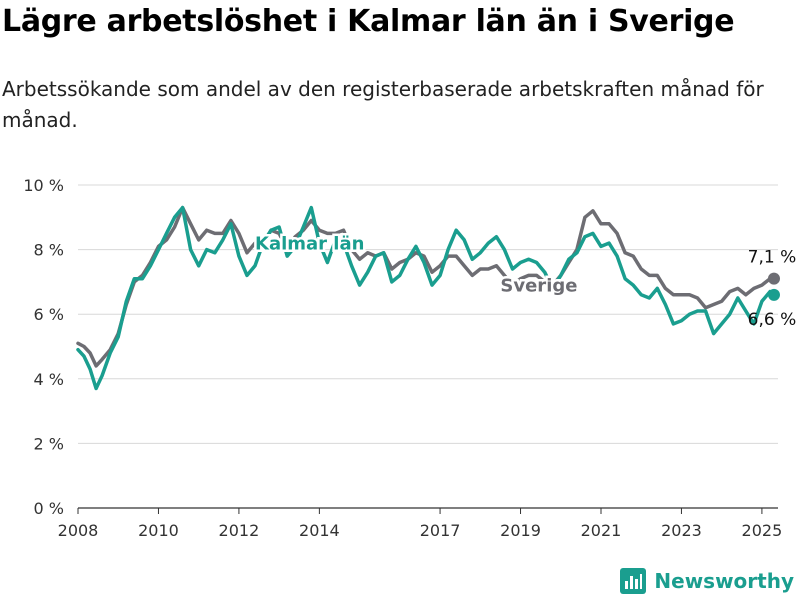 The height and width of the screenshot is (600, 800). I want to click on y-axis: 0 % 2 % 4 % 6 % 8 % 10 %, so click(43, 347).